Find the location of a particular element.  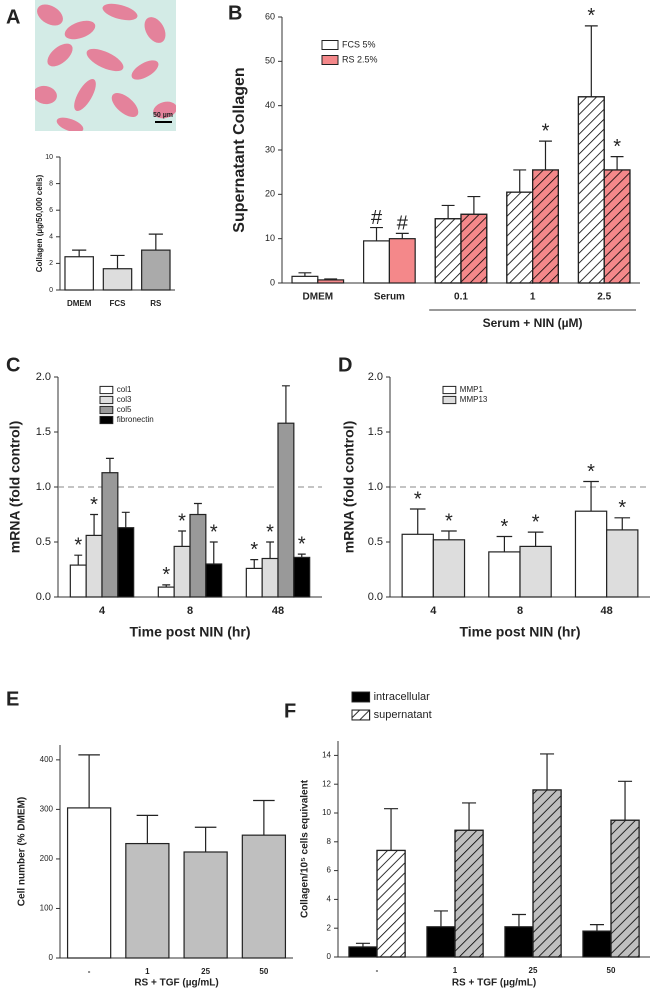

legend-label: FCS 5% is located at coordinates (359, 44).